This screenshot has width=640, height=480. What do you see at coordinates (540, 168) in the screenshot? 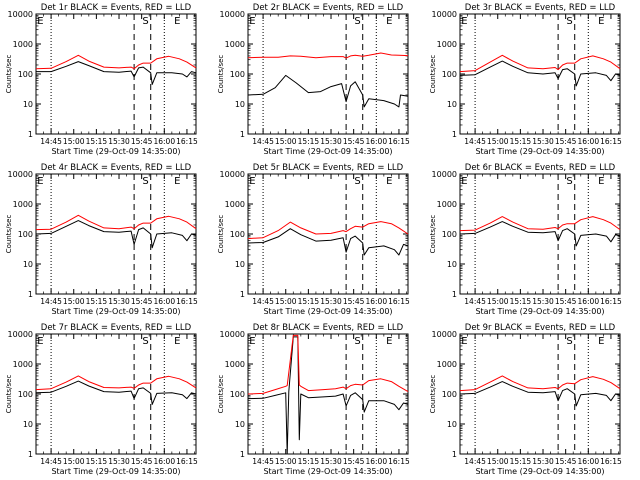
I see `chart-title: Det 6r BLACK = Events, RED = LLD` at bounding box center [540, 168].